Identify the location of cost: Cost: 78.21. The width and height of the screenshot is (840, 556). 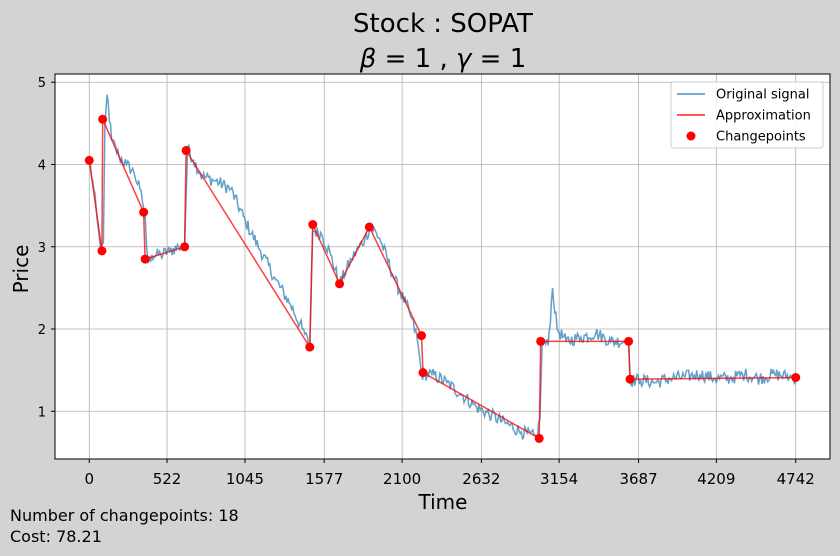
(56, 536).